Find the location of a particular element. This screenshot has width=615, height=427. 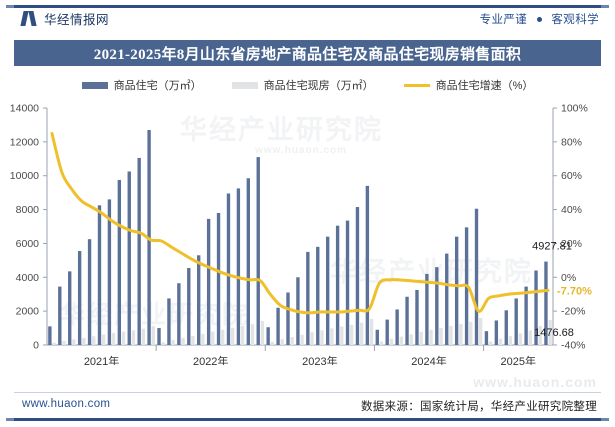

svg-text: 2022年 is located at coordinates (210, 359).